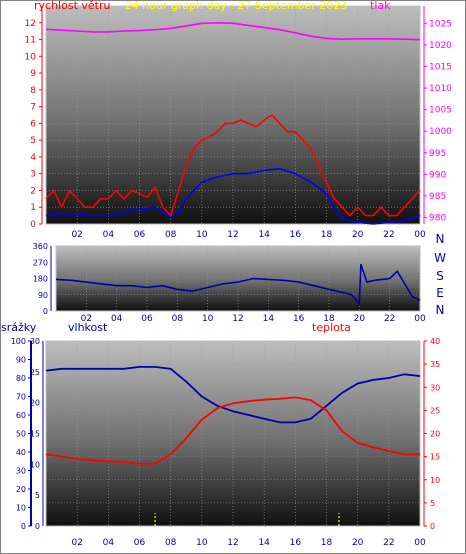 This screenshot has width=466, height=554. What do you see at coordinates (33, 91) in the screenshot?
I see `wind-speed-tick-label: 8` at bounding box center [33, 91].